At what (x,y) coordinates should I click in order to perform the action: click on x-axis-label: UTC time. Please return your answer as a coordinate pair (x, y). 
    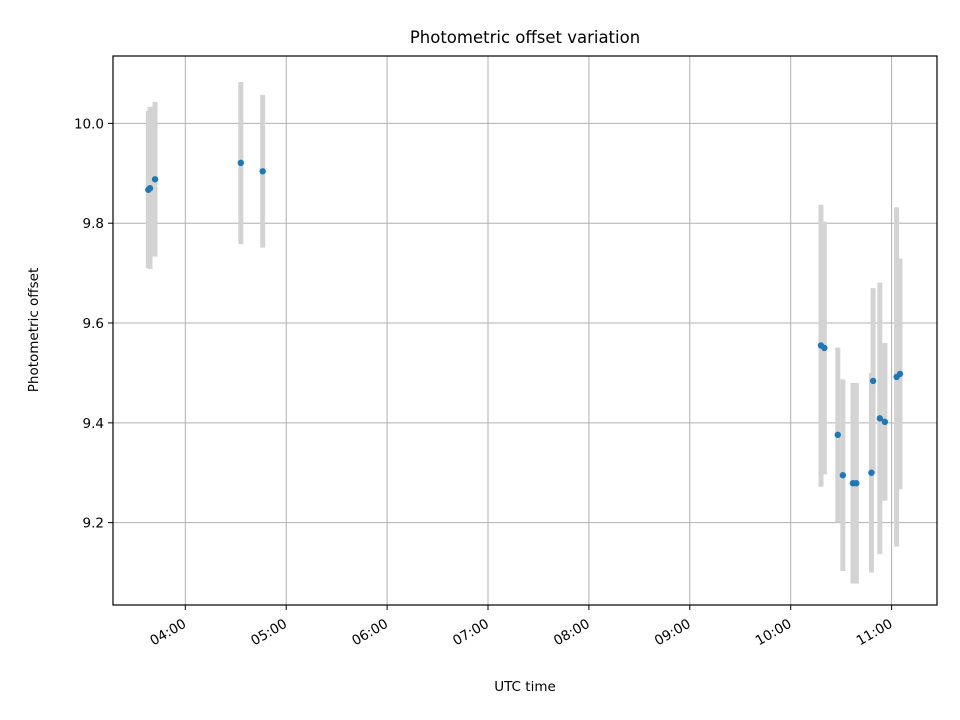
    Looking at the image, I should click on (525, 687).